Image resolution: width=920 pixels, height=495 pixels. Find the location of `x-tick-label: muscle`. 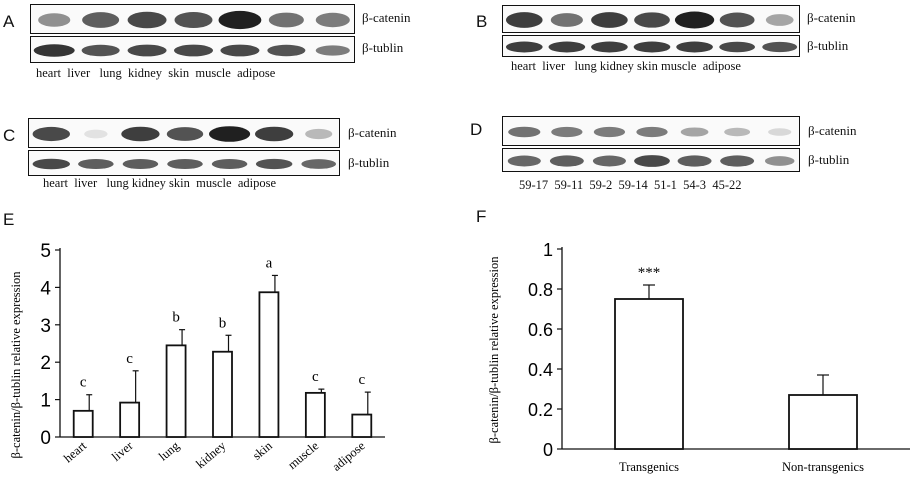

x-tick-label: muscle is located at coordinates (303, 455).